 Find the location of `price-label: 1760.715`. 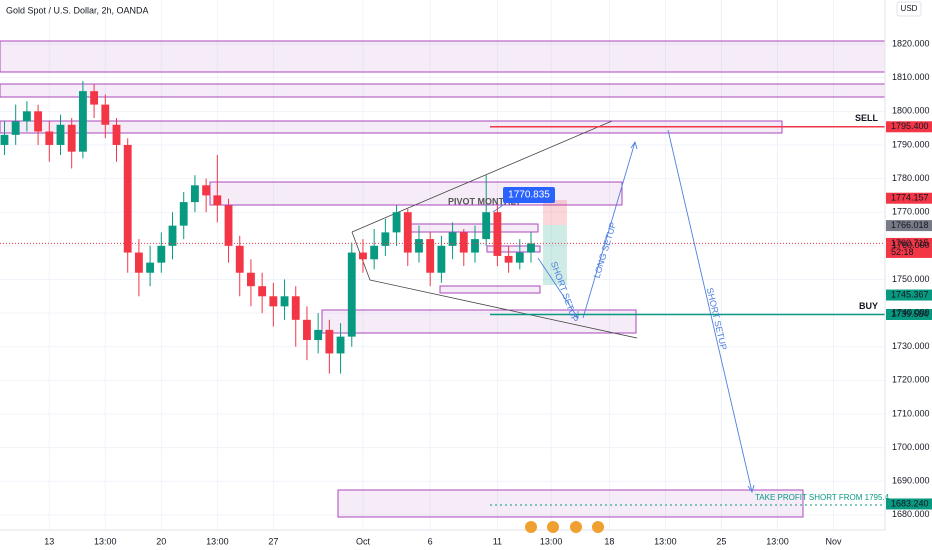

price-label: 1760.715 is located at coordinates (910, 243).